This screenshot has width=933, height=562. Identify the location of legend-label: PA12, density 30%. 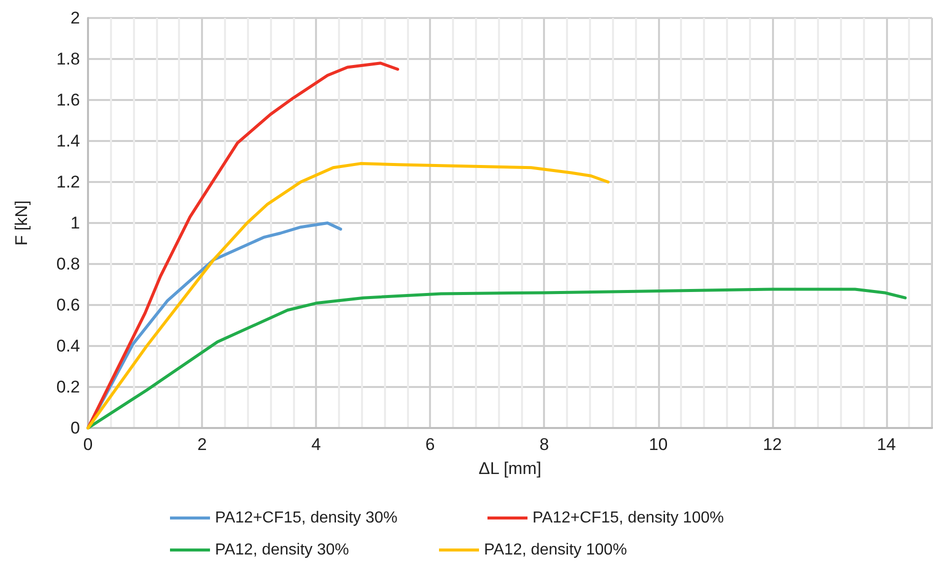
(282, 550).